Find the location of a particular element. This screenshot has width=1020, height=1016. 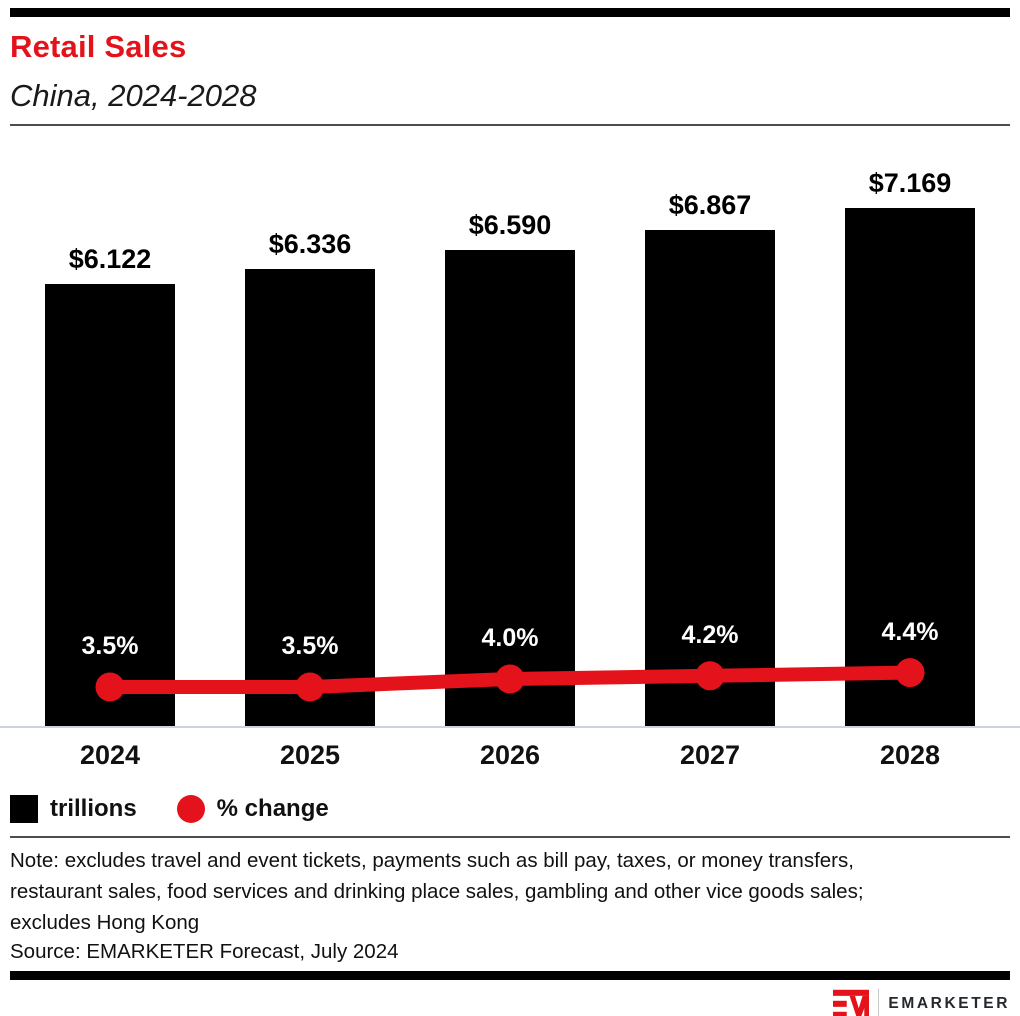

x-axis-label-2028: 2028 is located at coordinates (910, 755).